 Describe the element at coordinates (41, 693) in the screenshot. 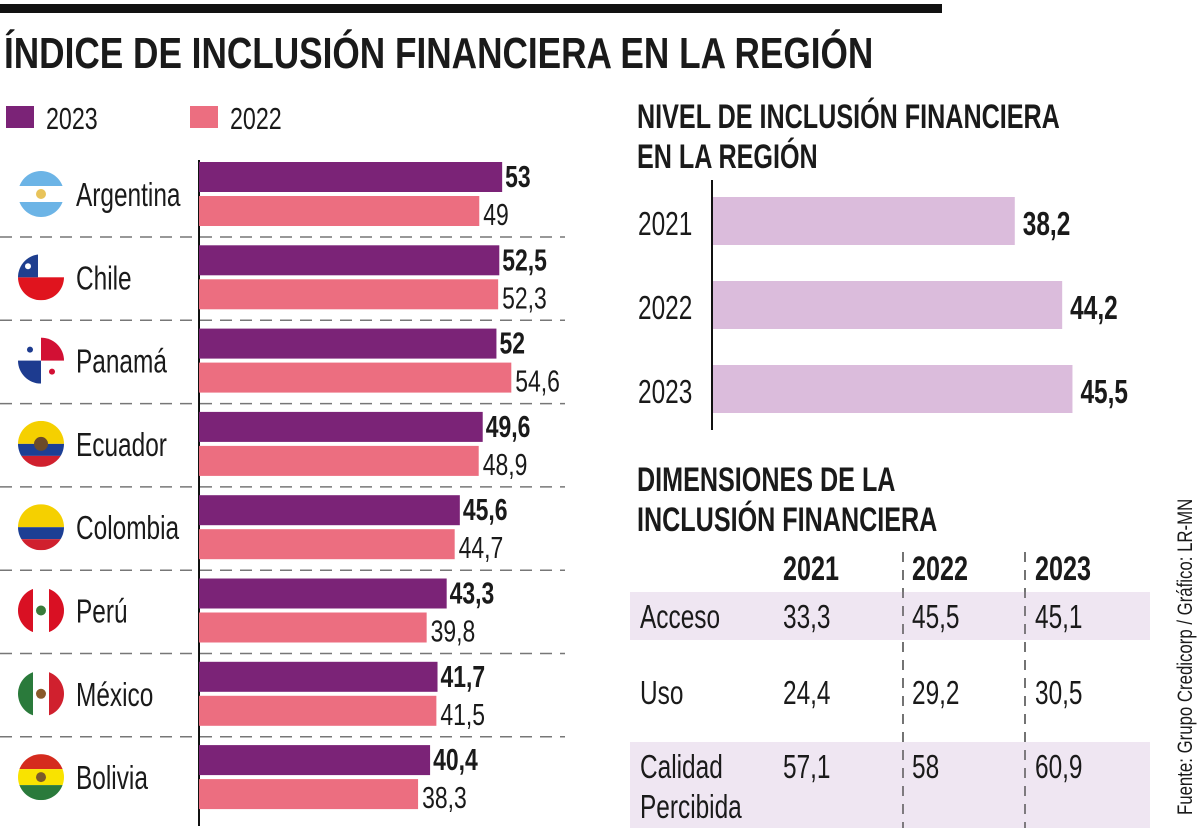

I see `mexico-flag-icon` at that location.